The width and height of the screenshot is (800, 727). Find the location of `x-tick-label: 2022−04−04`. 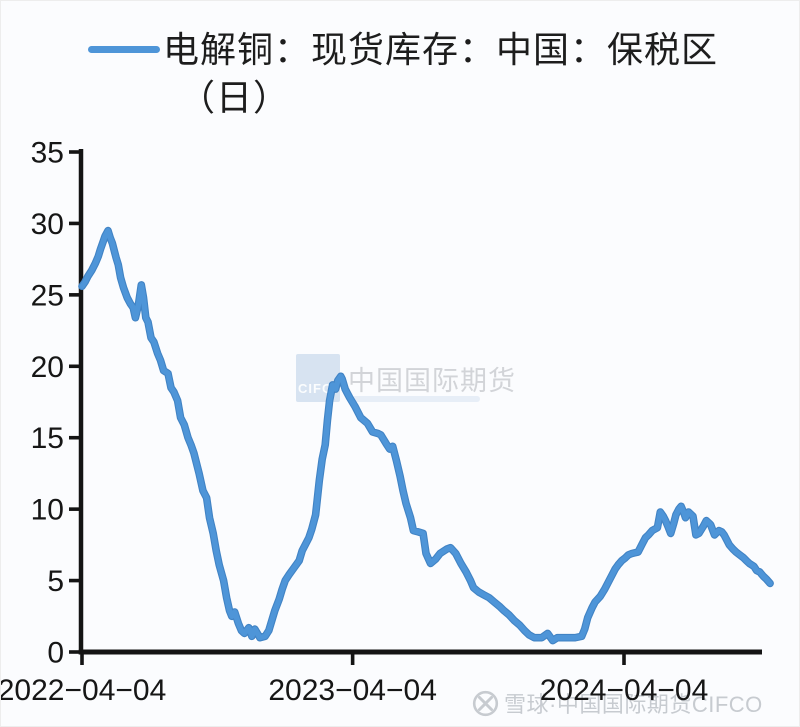

x-tick-label: 2022−04−04 is located at coordinates (83, 690).